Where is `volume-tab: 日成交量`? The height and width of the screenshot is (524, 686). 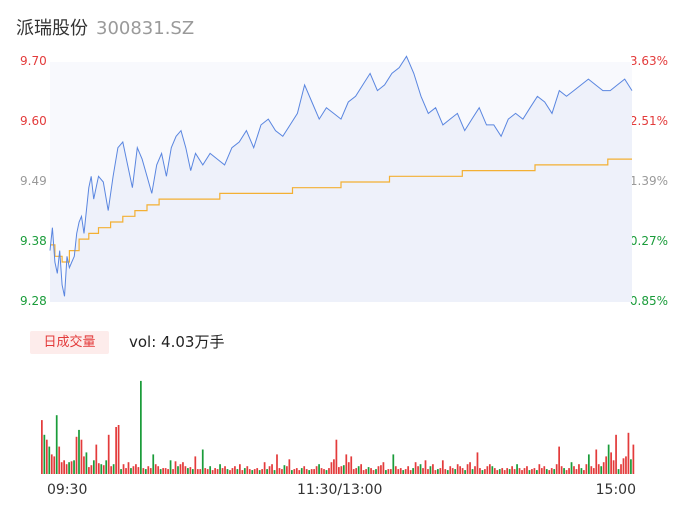 volume-tab: 日成交量 is located at coordinates (69, 342).